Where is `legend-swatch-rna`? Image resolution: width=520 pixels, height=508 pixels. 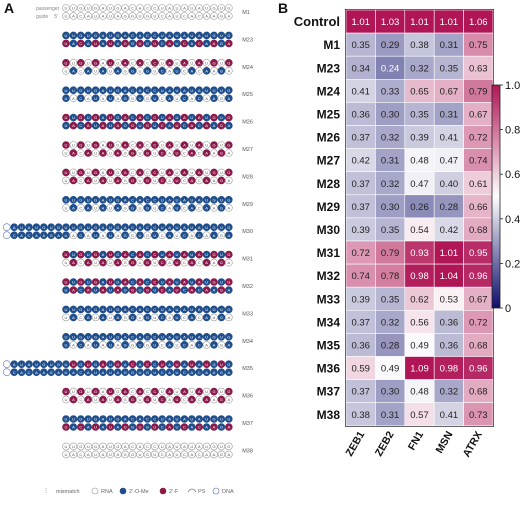
legend-swatch-rna is located at coordinates (95, 491).